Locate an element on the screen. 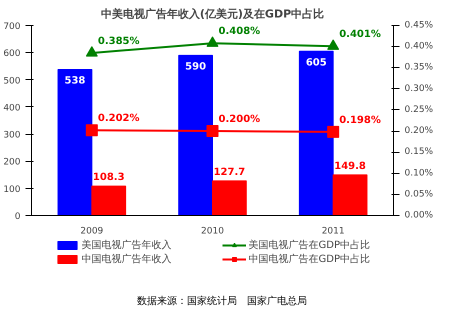 The width and height of the screenshot is (462, 329). x-tick-label: 2009 is located at coordinates (92, 231).